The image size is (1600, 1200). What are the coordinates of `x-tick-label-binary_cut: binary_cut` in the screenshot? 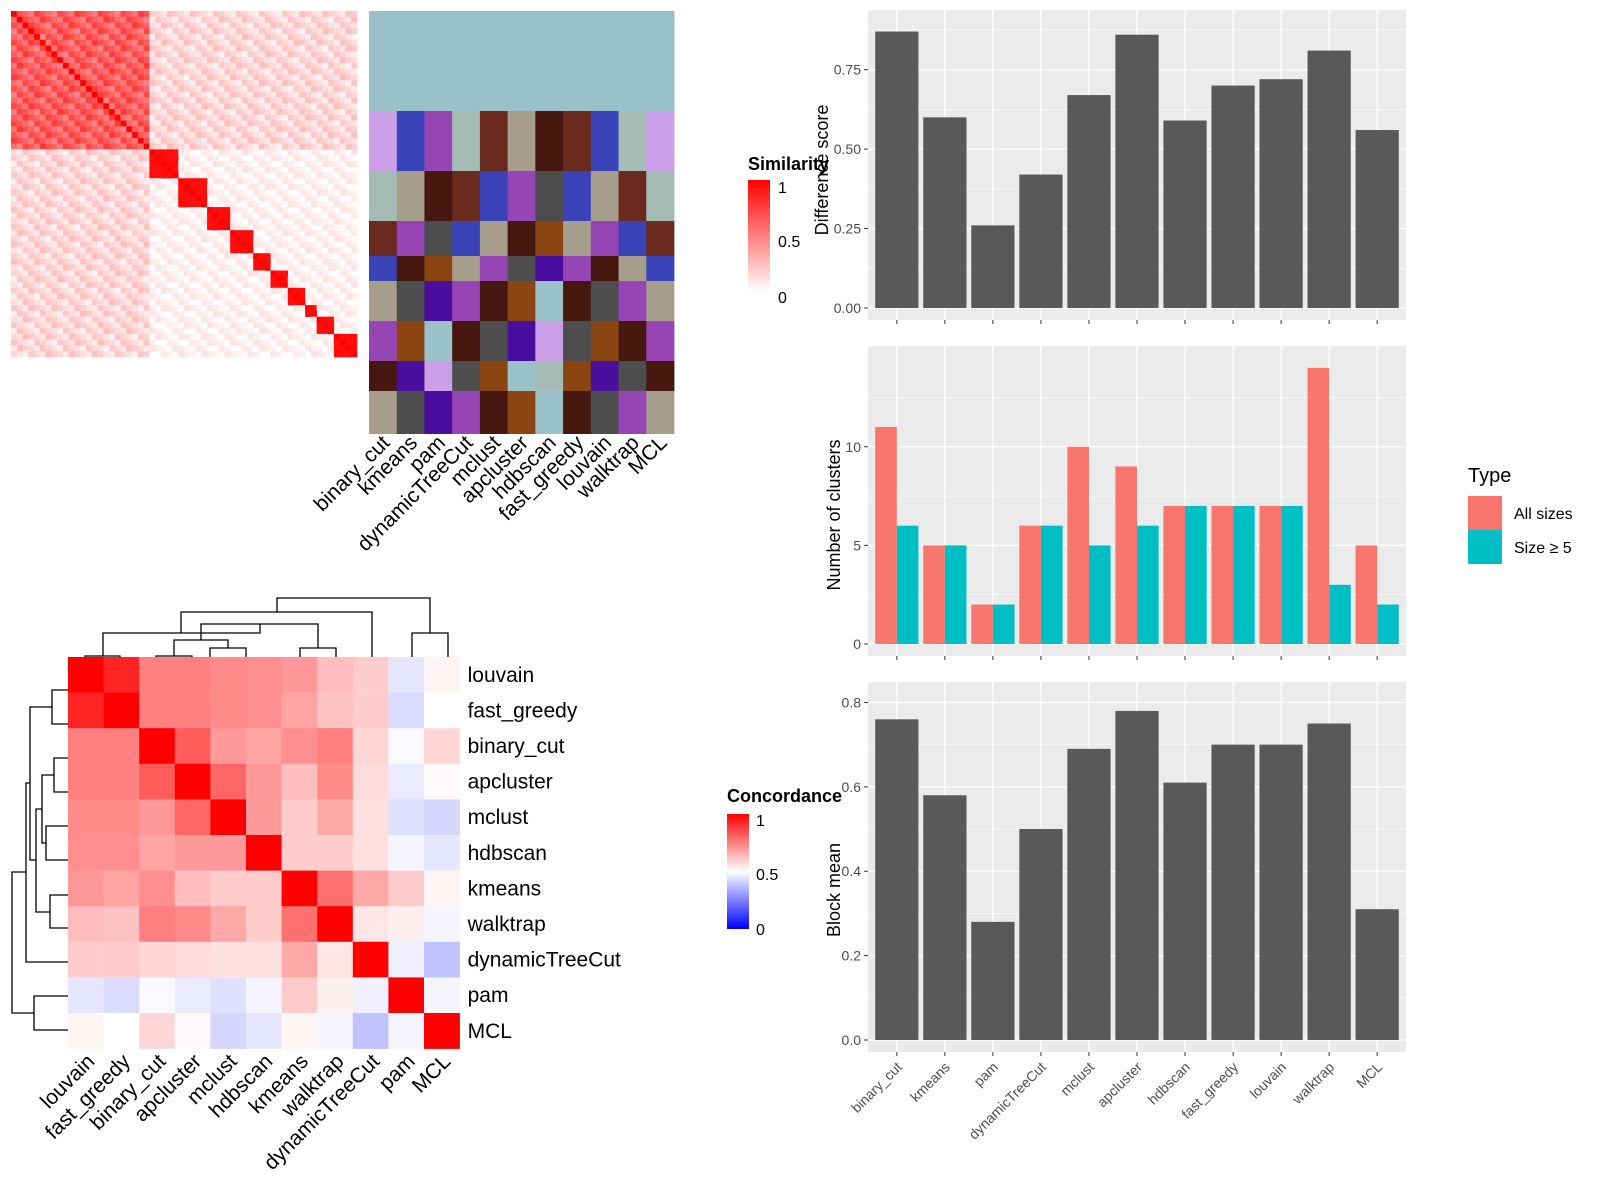 It's located at (876, 1087).